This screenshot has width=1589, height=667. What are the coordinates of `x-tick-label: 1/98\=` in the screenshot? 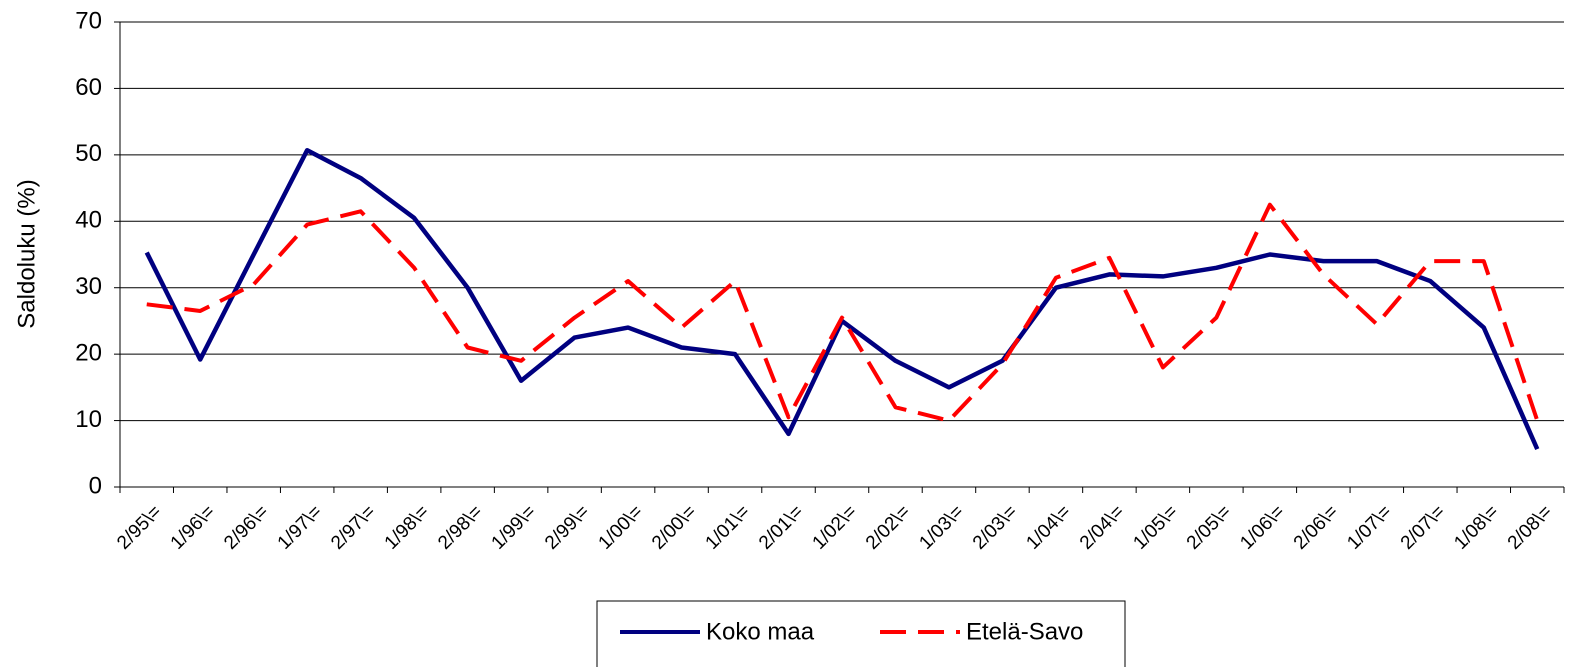 It's located at (407, 527).